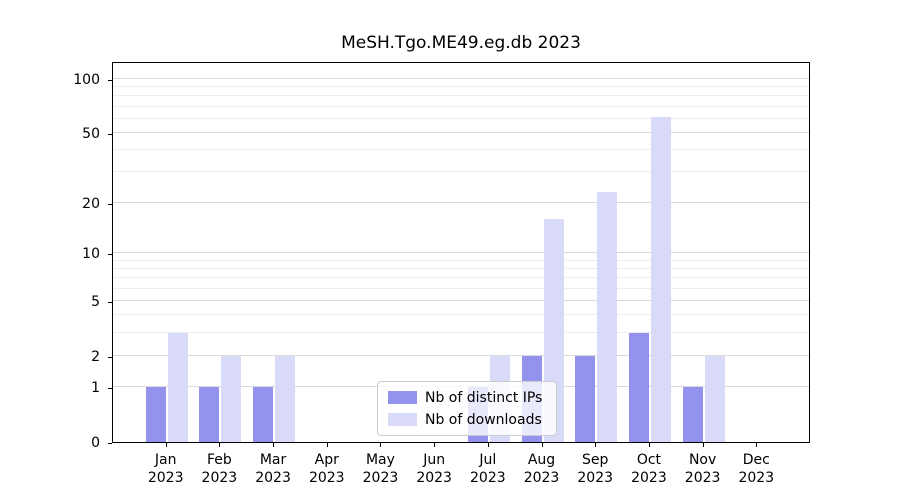 The height and width of the screenshot is (500, 900). What do you see at coordinates (326, 469) in the screenshot?
I see `x-tick-label: Apr 2023` at bounding box center [326, 469].